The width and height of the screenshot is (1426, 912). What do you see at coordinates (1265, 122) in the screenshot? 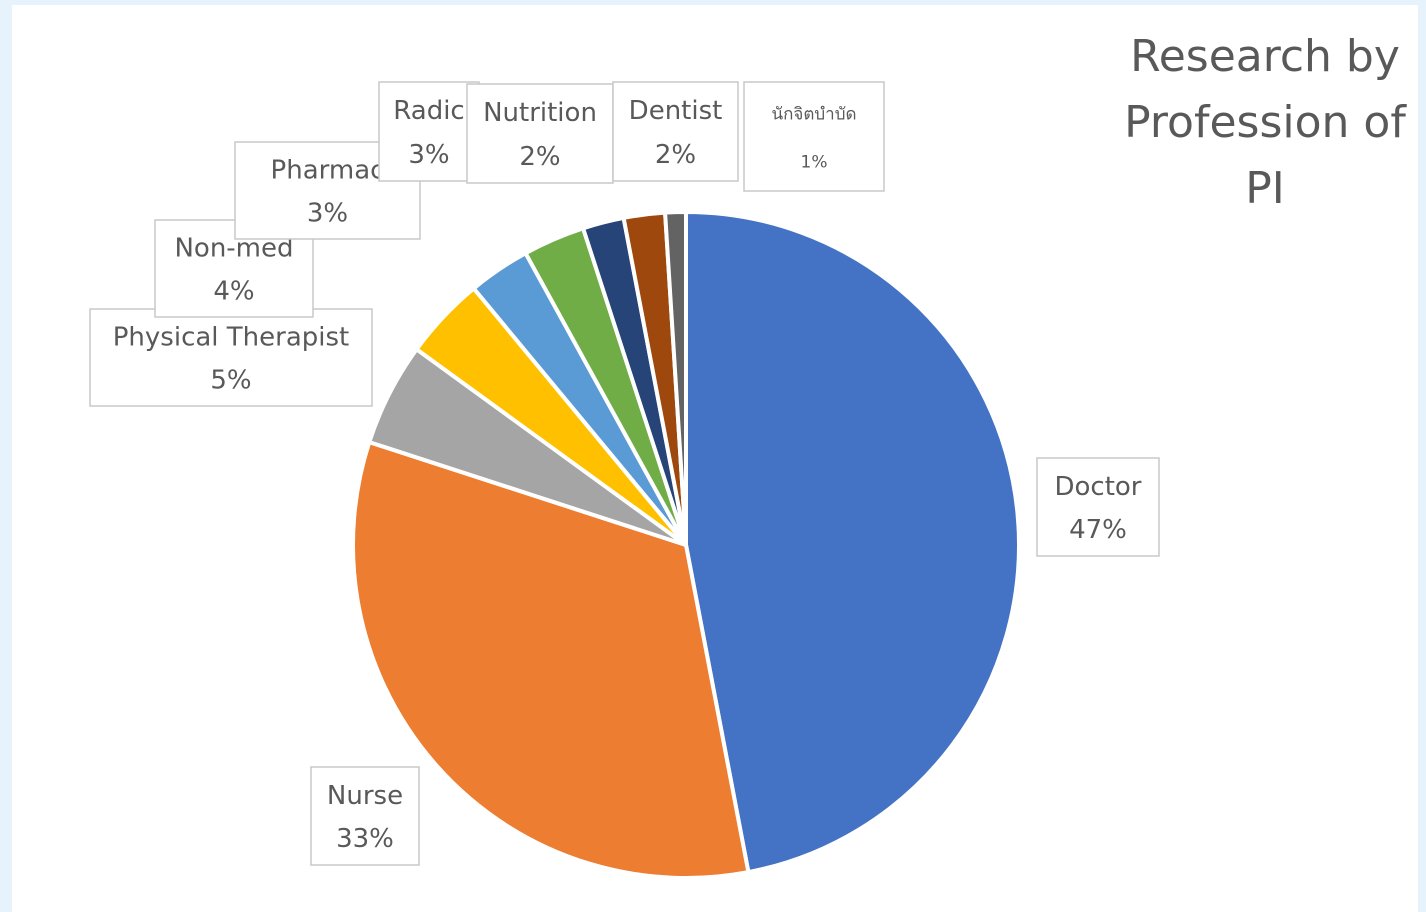
I see `chart-title: Research by Profession of PI` at bounding box center [1265, 122].